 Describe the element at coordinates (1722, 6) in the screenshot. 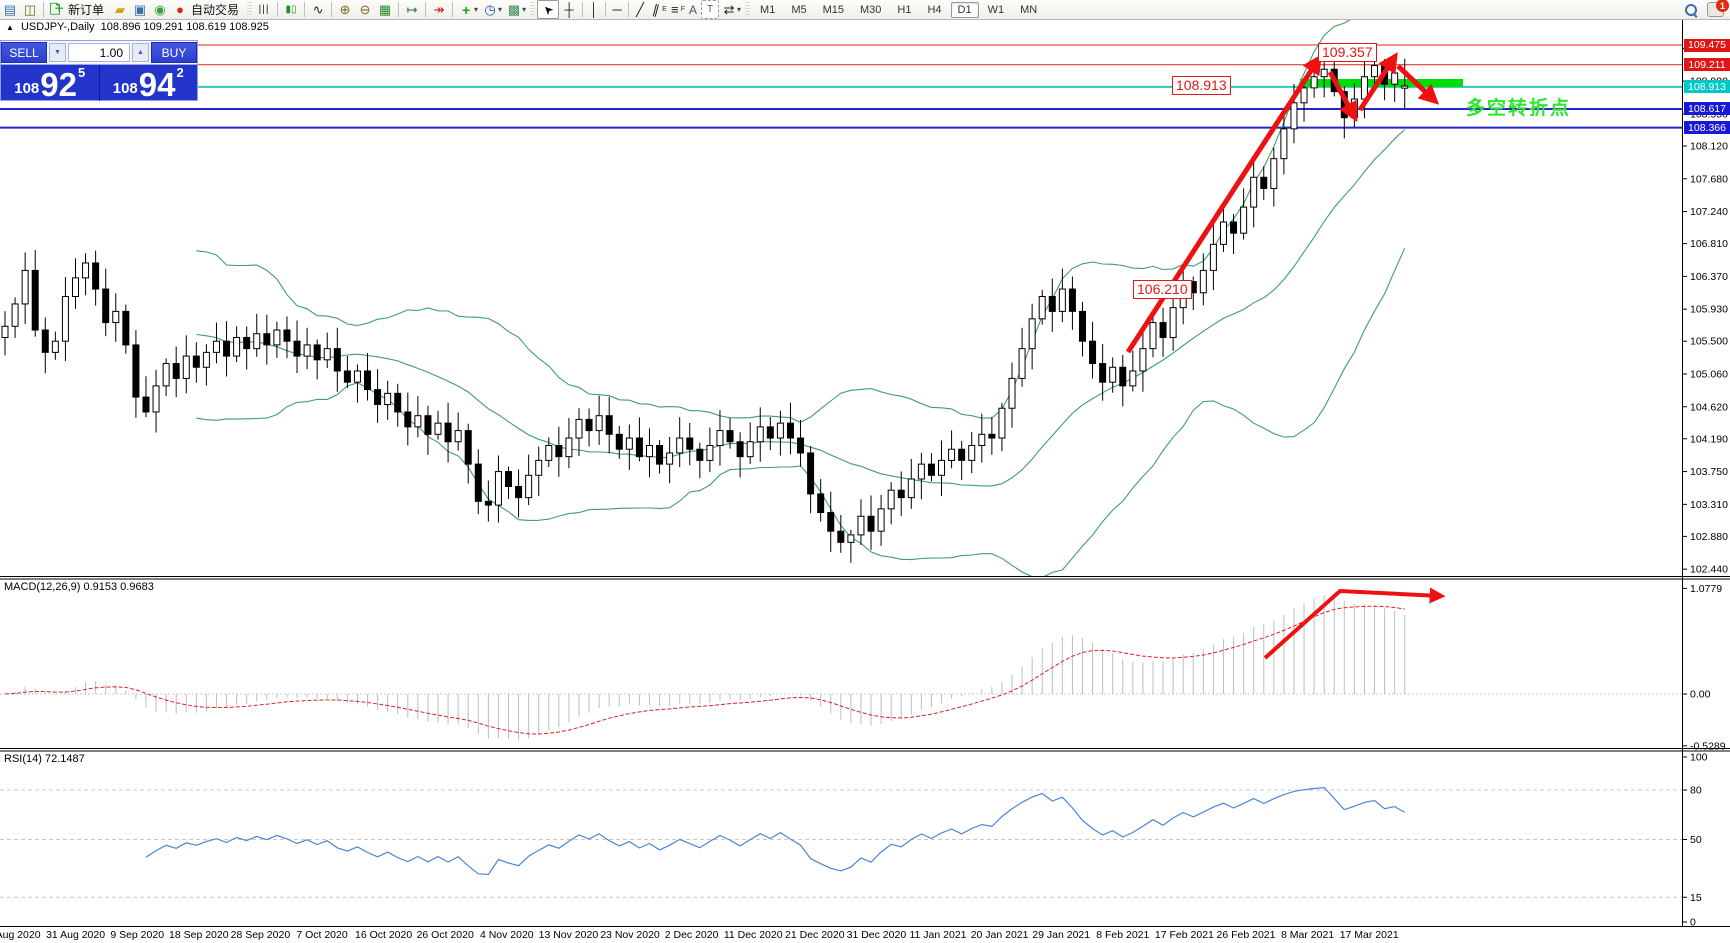

I see `notification-badge: 1` at that location.